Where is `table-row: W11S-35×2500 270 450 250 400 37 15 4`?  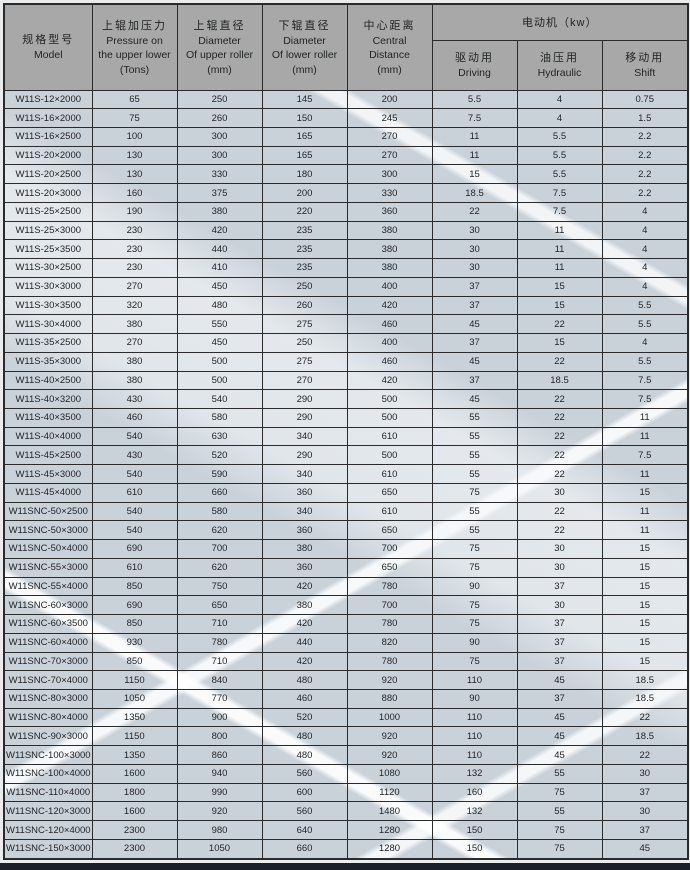
table-row: W11S-35×2500 270 450 250 400 37 15 4 is located at coordinates (346, 343).